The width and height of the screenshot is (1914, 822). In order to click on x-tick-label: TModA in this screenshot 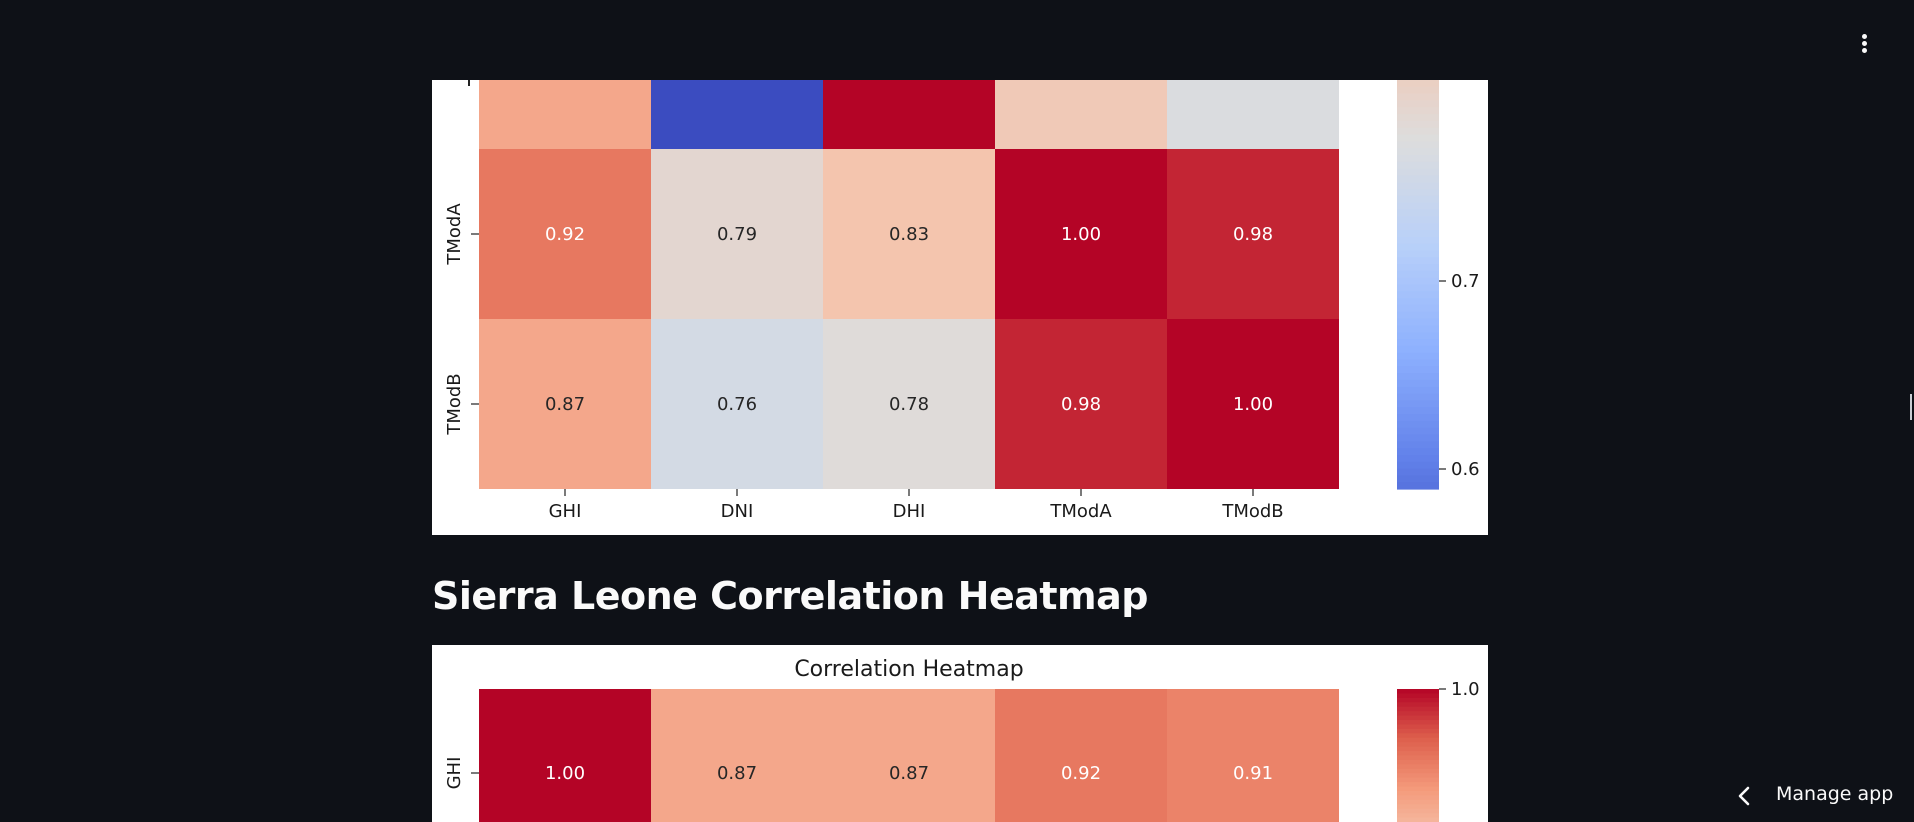, I will do `click(1080, 511)`.